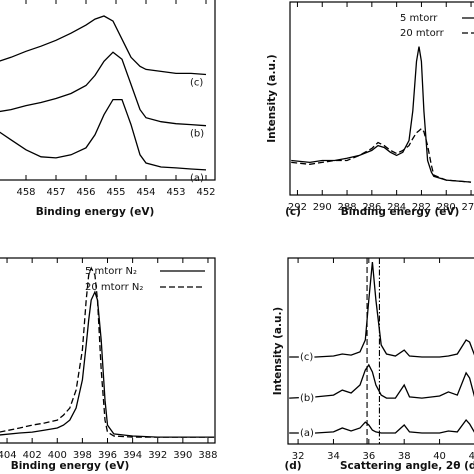 The width and height of the screenshot is (474, 474). Describe the element at coordinates (85, 192) in the screenshot. I see `x-tick-label: 456` at that location.